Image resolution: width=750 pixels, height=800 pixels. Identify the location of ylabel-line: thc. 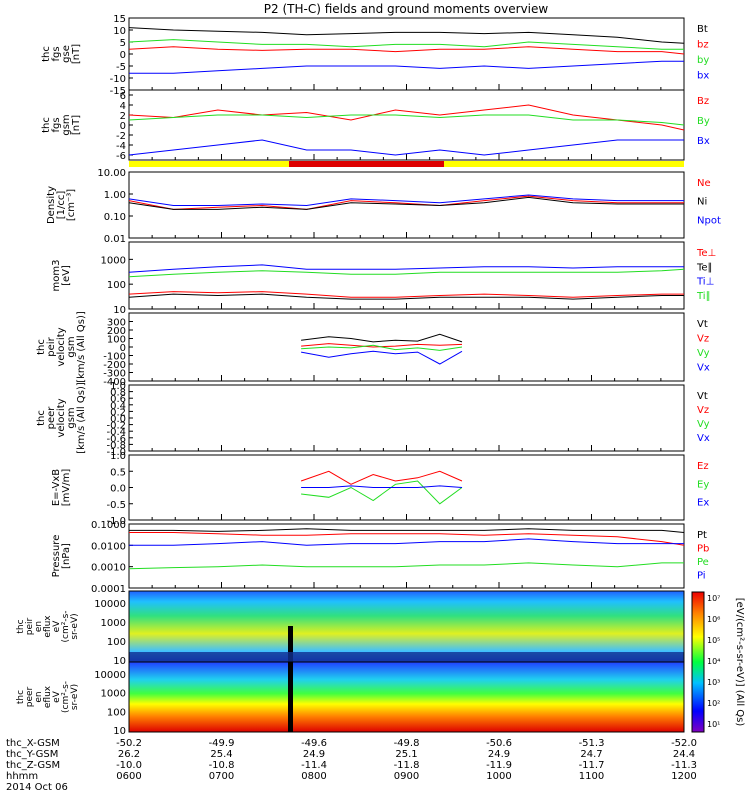
(46, 125).